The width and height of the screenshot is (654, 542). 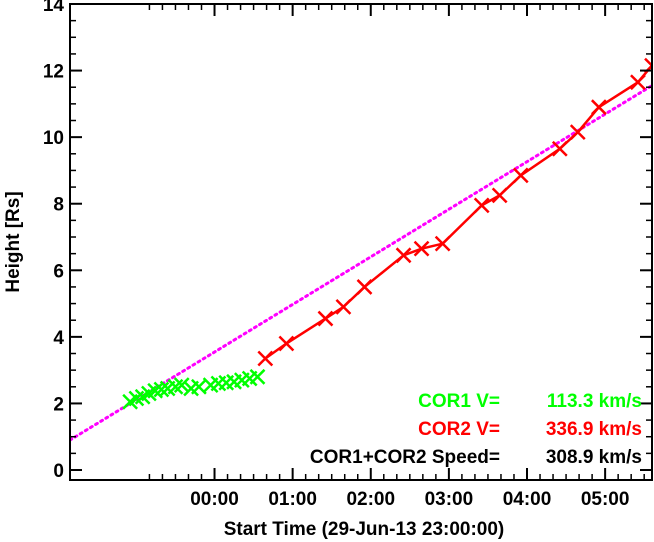 I want to click on legend-value: 308.9 km/s, so click(x=594, y=457).